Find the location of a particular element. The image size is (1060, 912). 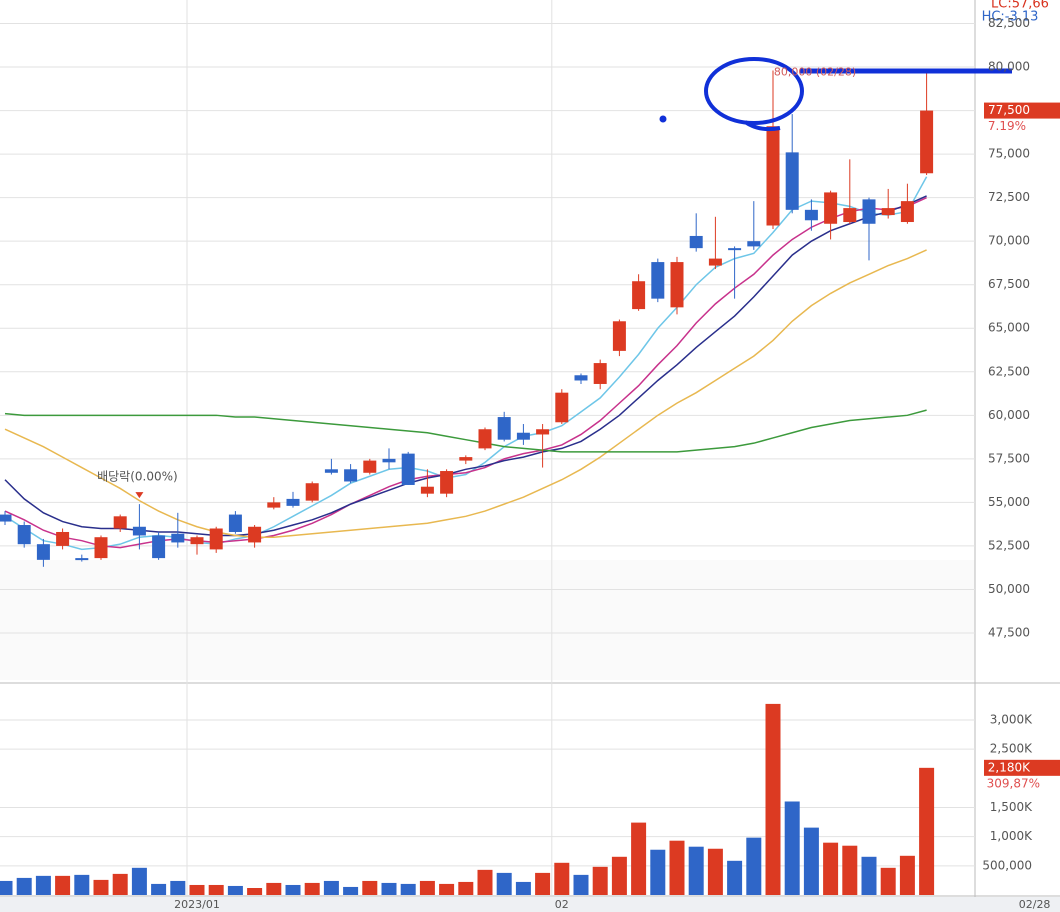

y-tick-label: 2,500K is located at coordinates (1011, 749).